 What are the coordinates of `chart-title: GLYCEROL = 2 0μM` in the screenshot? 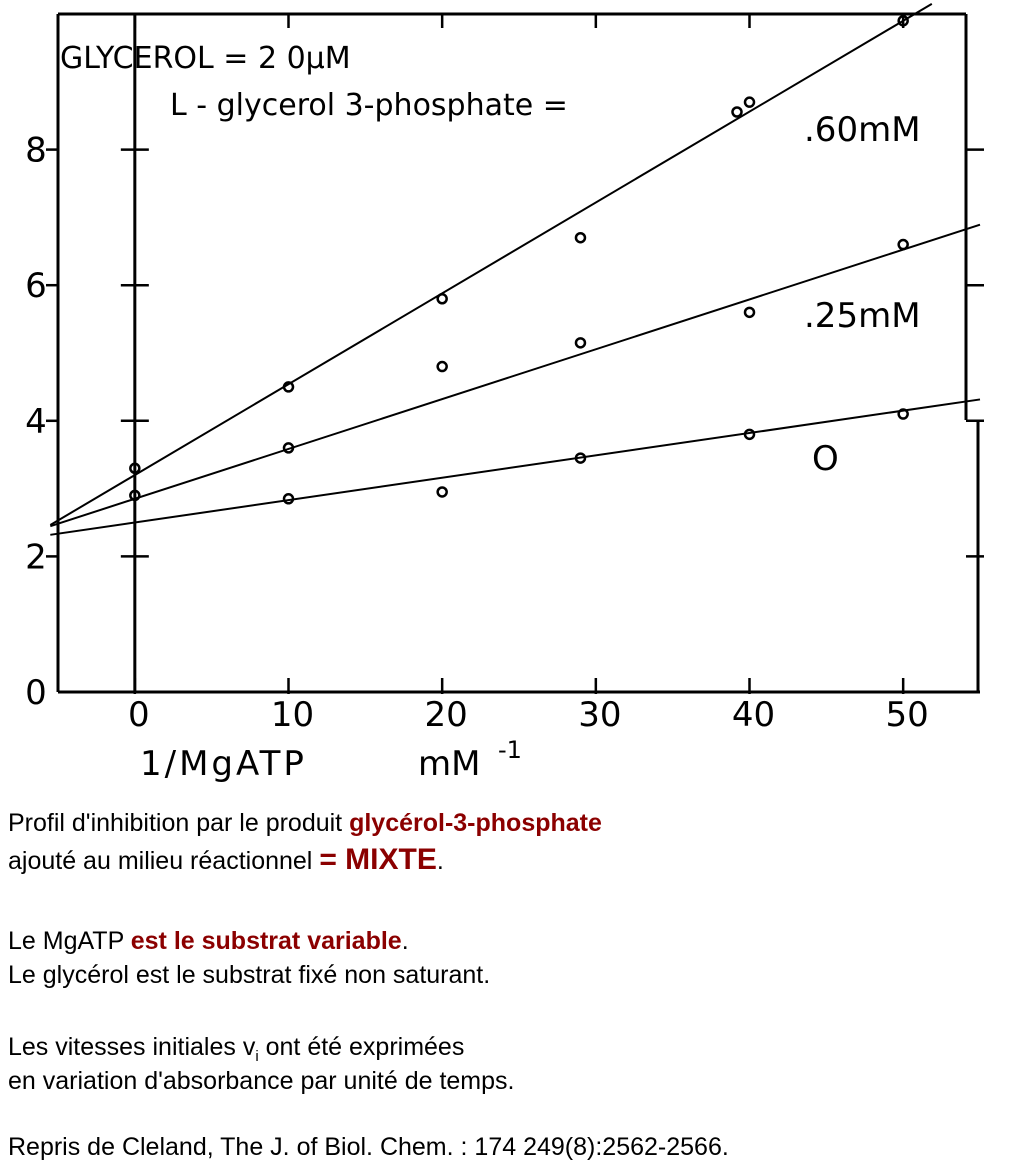 It's located at (205, 58).